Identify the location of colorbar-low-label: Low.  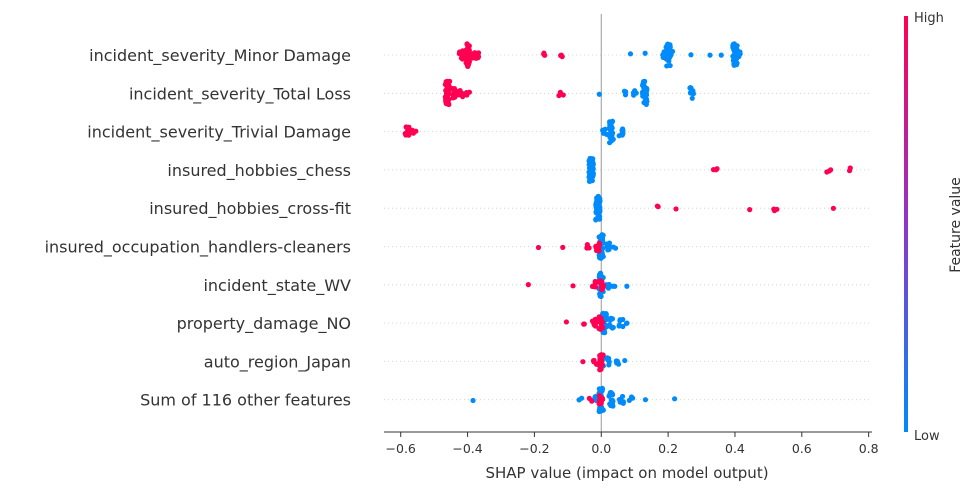
(927, 436).